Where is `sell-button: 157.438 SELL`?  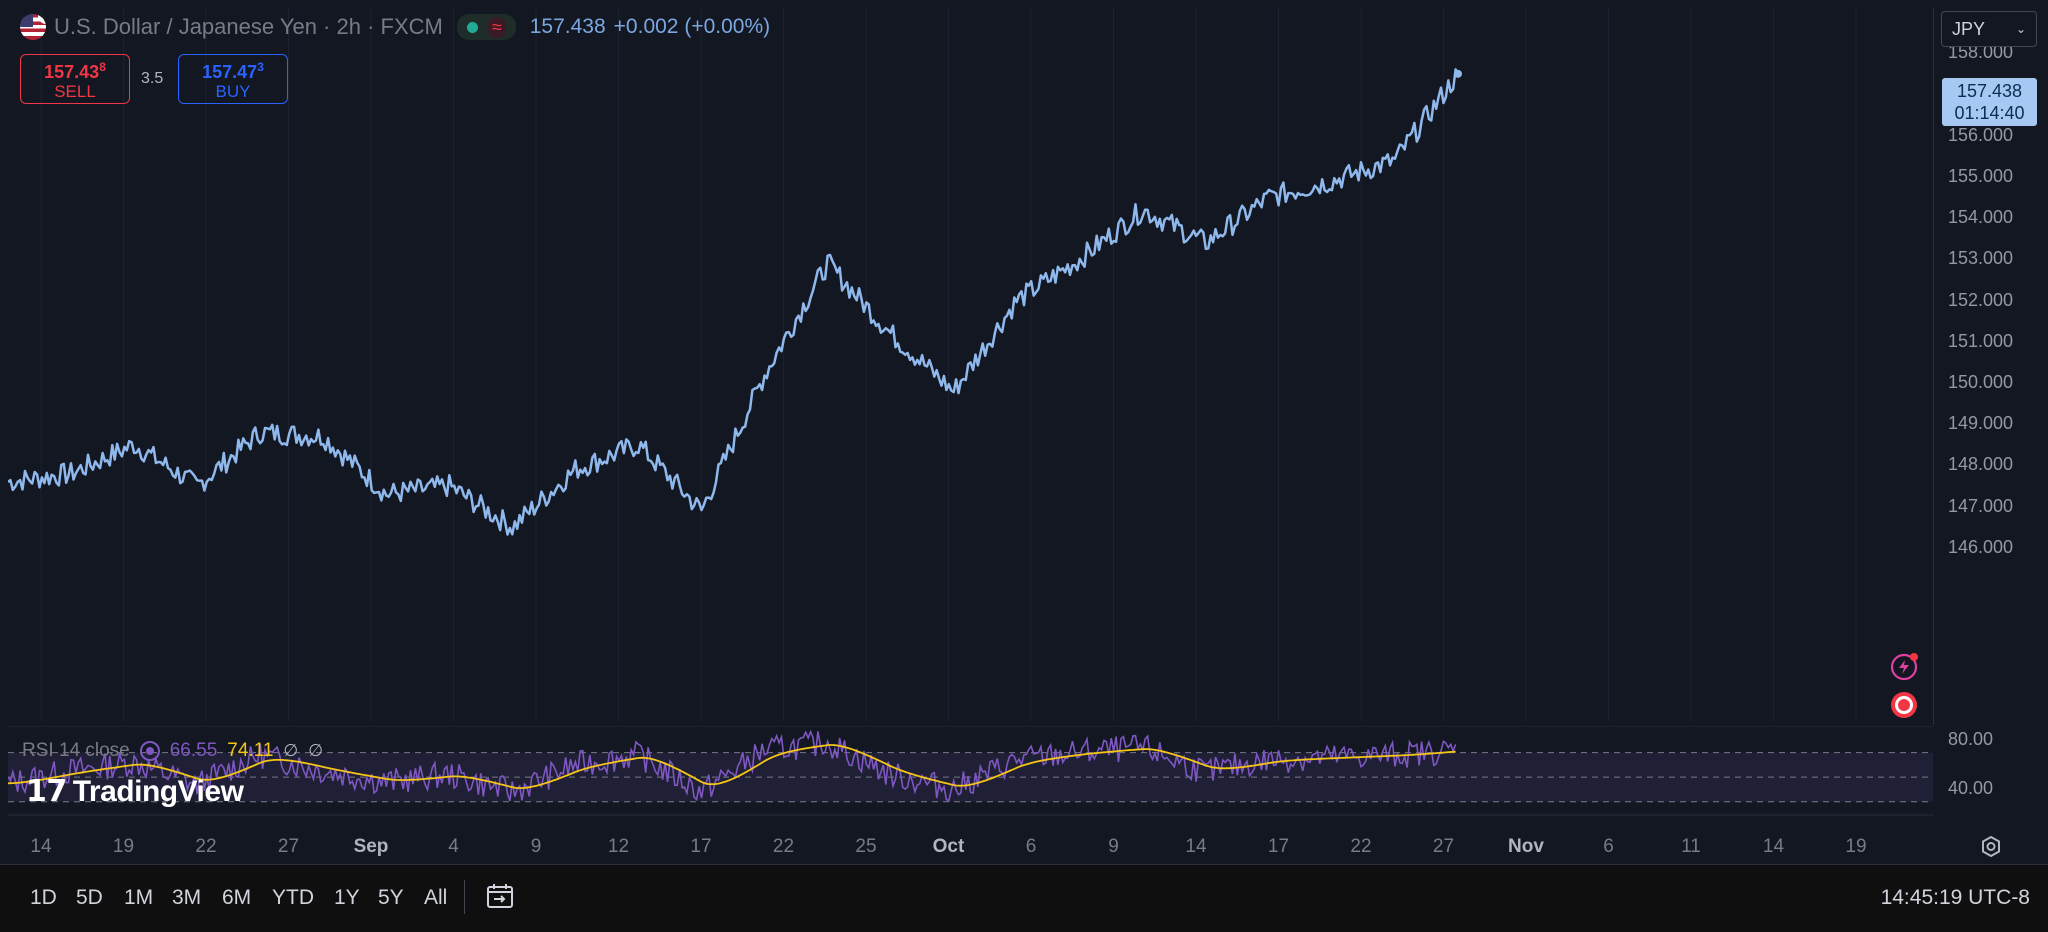
sell-button: 157.438 SELL is located at coordinates (75, 79).